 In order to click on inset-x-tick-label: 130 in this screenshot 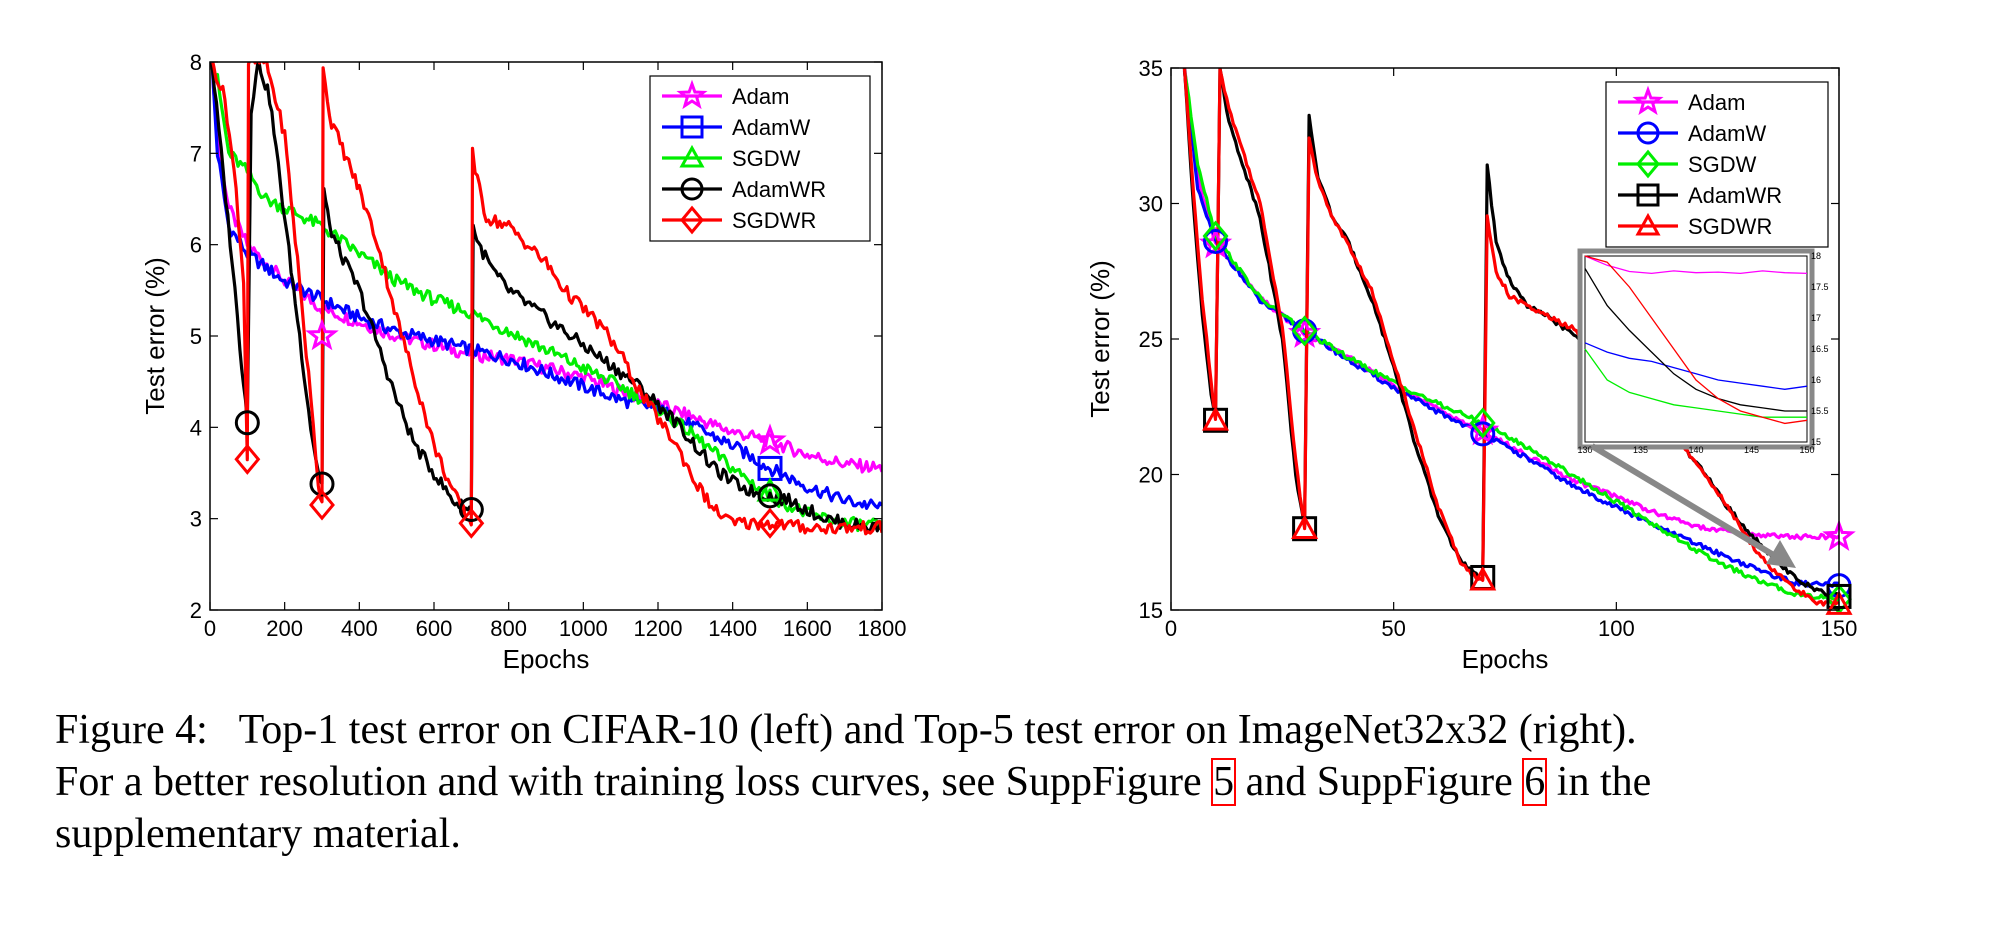, I will do `click(1584, 450)`.